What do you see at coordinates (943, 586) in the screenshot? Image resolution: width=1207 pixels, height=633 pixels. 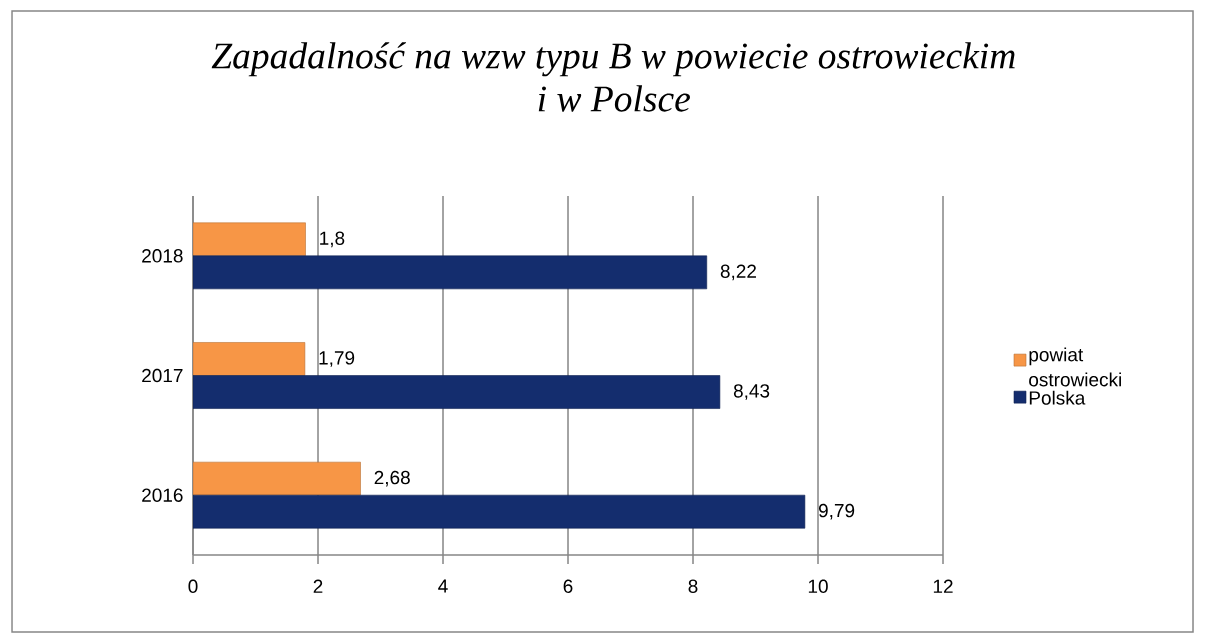 I see `x-tick-label: 12` at bounding box center [943, 586].